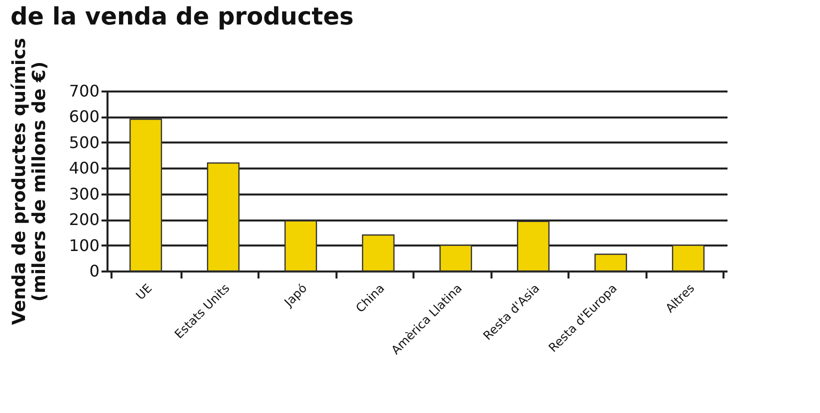 Image resolution: width=820 pixels, height=413 pixels. What do you see at coordinates (182, 16) in the screenshot?
I see `chart-title: de la venda de productes` at bounding box center [182, 16].